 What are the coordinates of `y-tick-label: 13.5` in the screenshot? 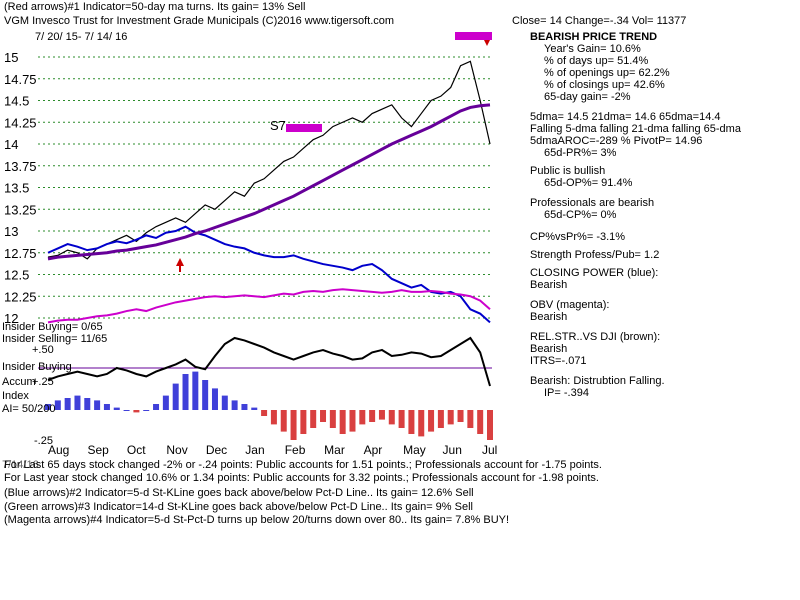 It's located at (16, 188).